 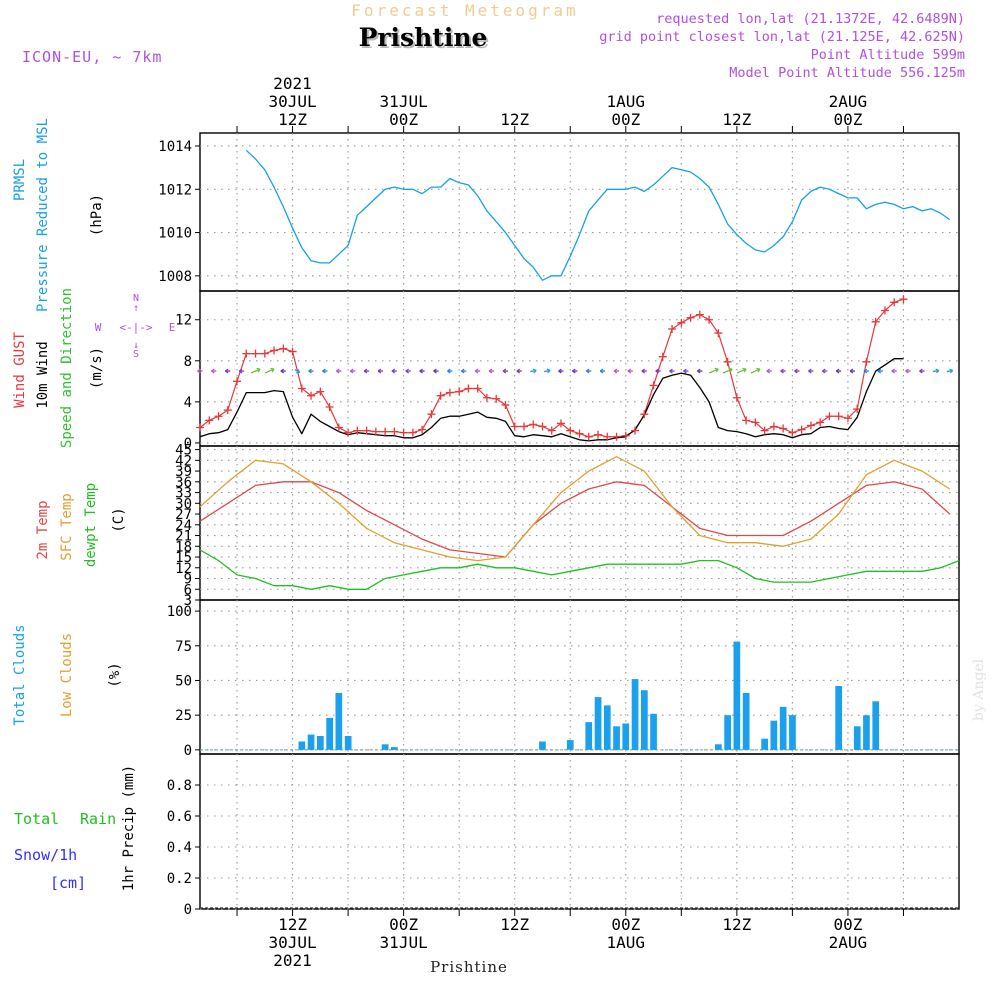 What do you see at coordinates (188, 362) in the screenshot?
I see `wind-ytick-label: 8` at bounding box center [188, 362].